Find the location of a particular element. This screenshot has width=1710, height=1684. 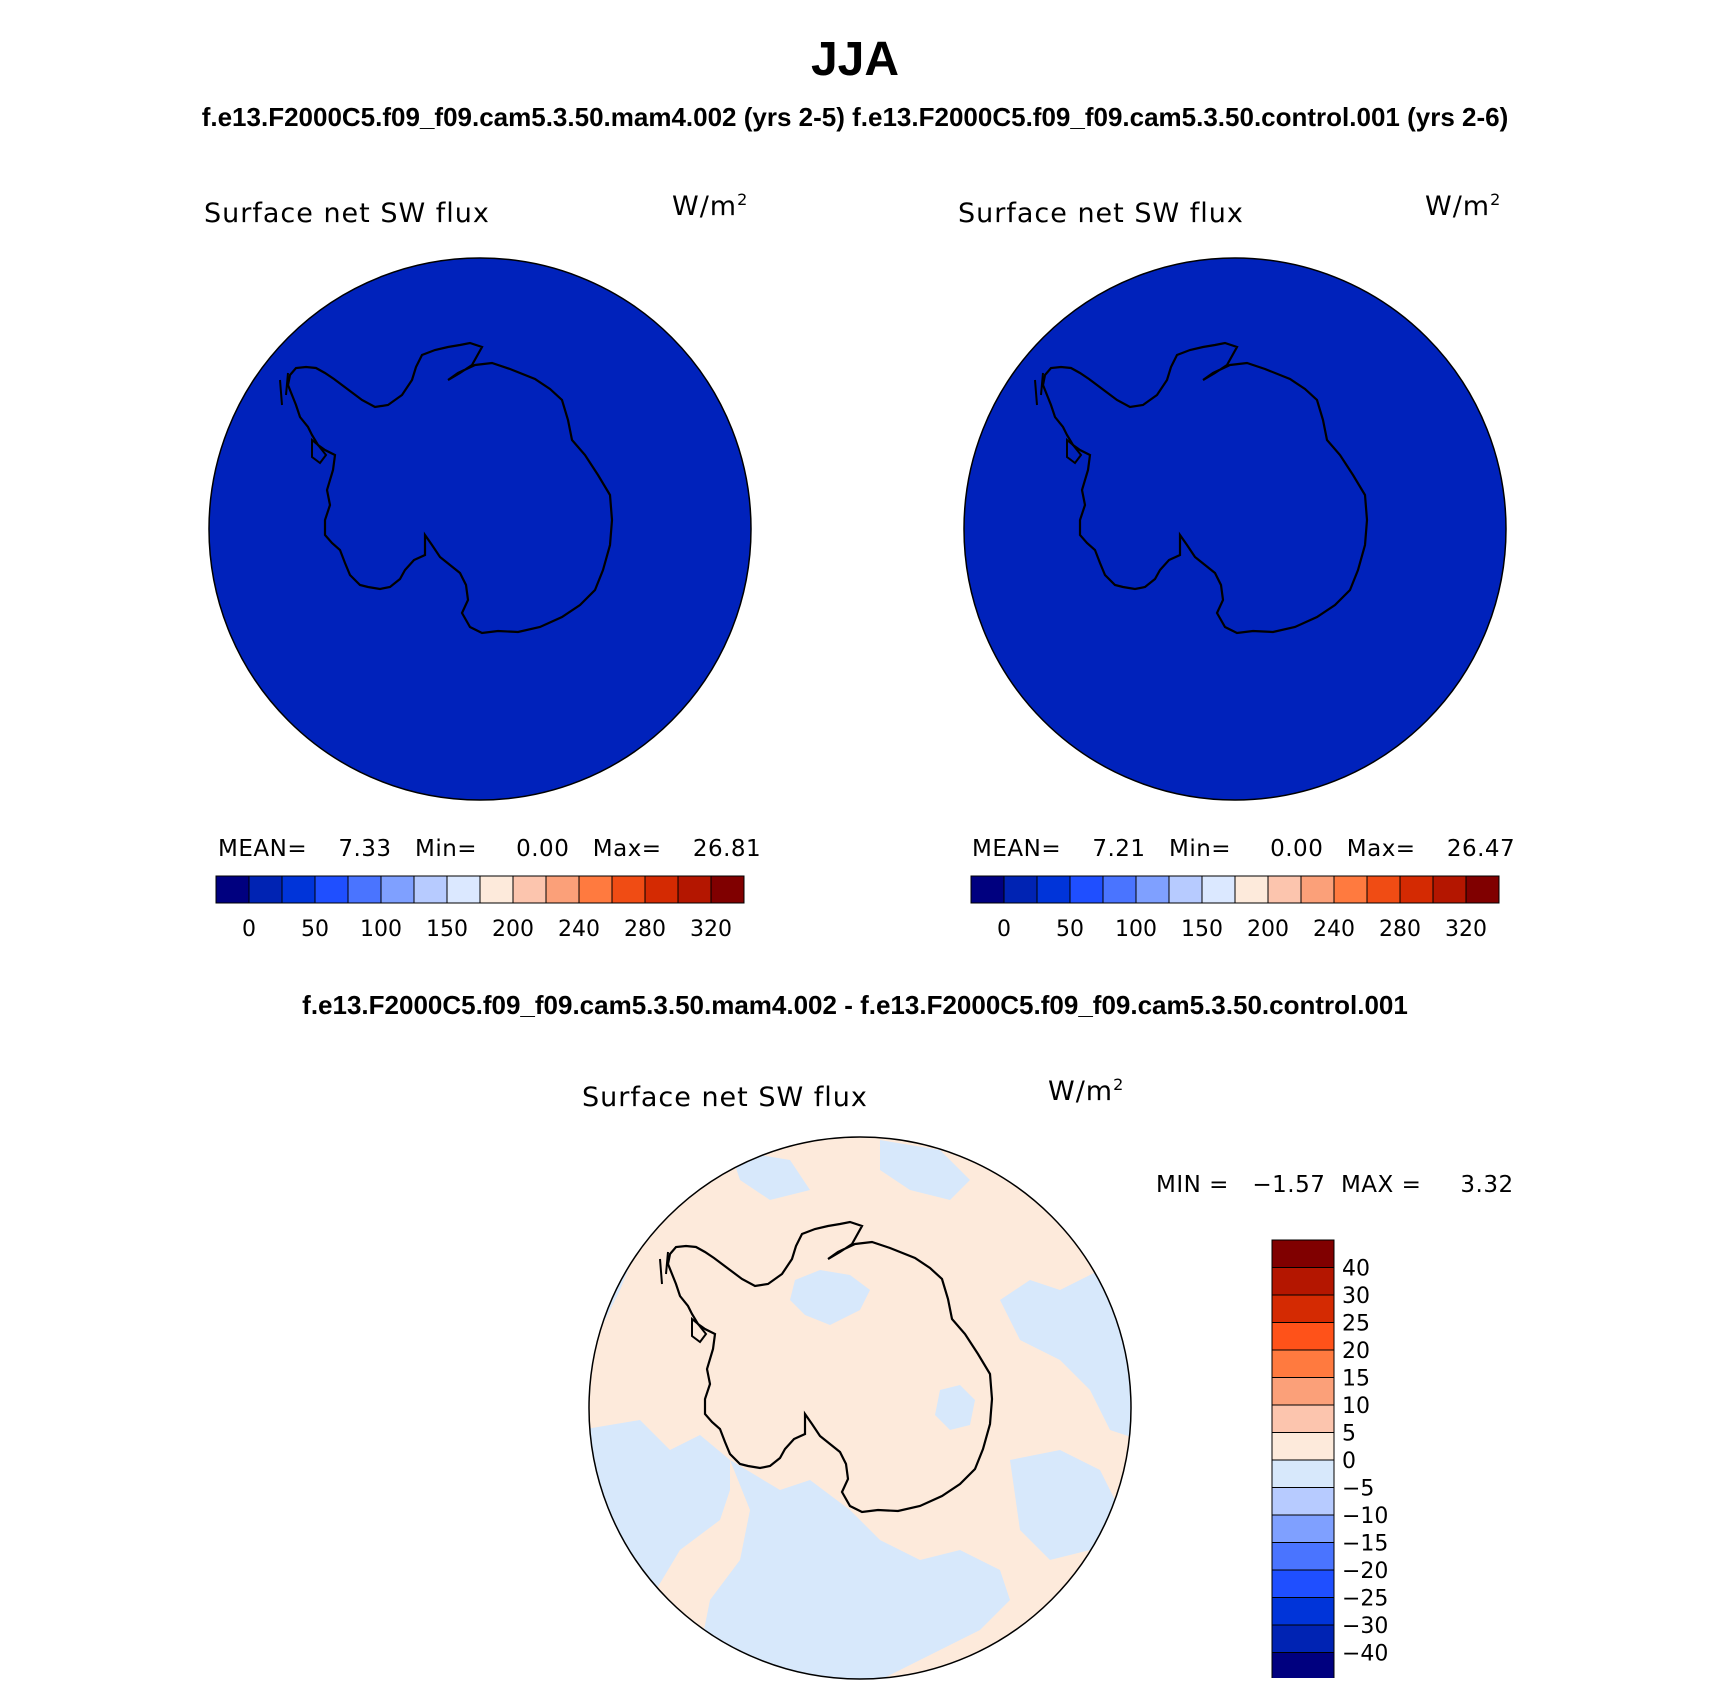

panel2-variable-title: Surface net SW flux is located at coordinates (1101, 213).